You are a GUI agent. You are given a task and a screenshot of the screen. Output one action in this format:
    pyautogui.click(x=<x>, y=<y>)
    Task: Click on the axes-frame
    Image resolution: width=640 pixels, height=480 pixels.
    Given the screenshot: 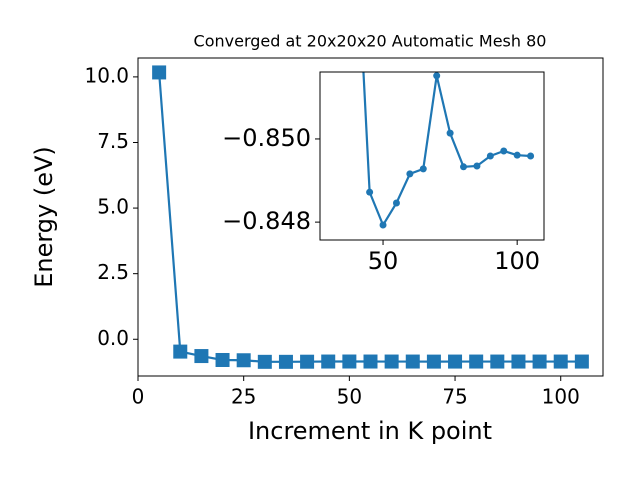 What is the action you would take?
    pyautogui.click(x=432, y=156)
    